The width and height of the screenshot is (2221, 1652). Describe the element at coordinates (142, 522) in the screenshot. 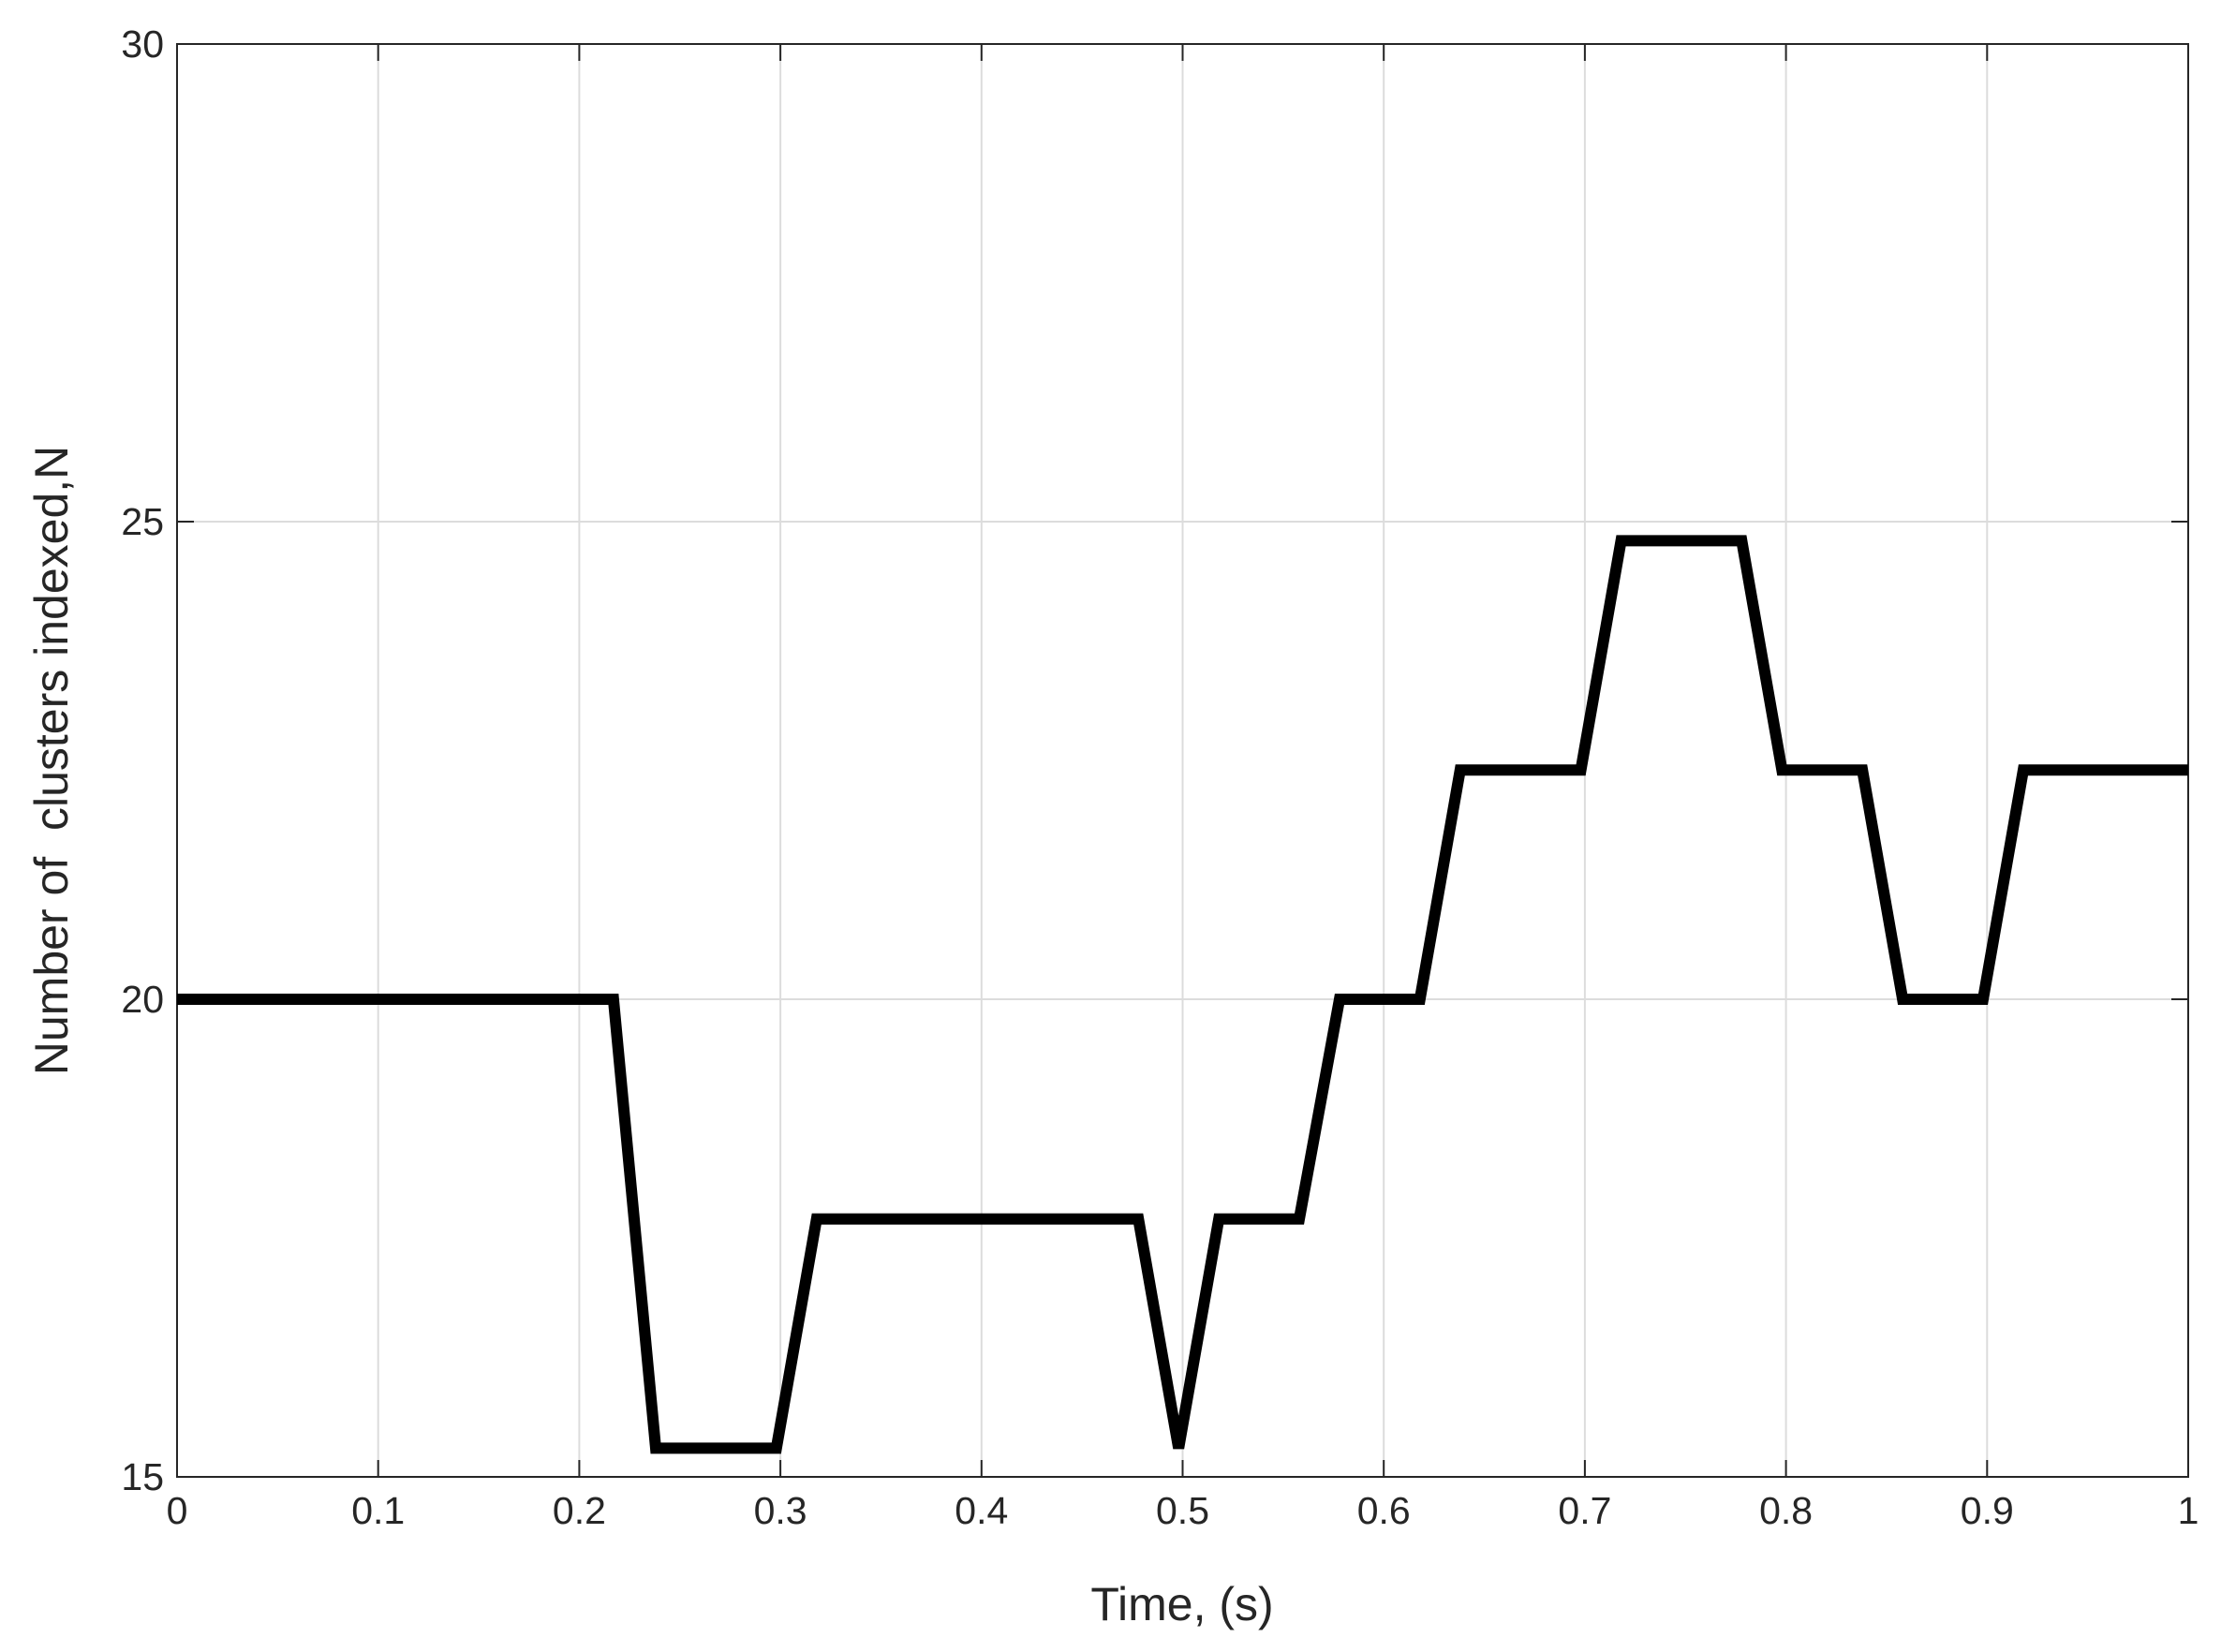

I see `y-tick-label: 25` at that location.